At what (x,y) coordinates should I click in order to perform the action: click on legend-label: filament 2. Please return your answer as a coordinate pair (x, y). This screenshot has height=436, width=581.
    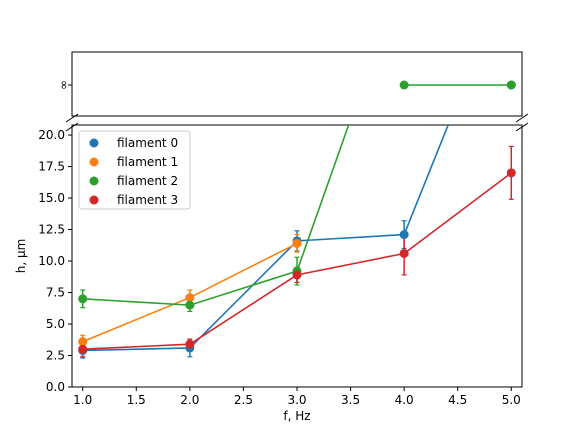
    Looking at the image, I should click on (147, 181).